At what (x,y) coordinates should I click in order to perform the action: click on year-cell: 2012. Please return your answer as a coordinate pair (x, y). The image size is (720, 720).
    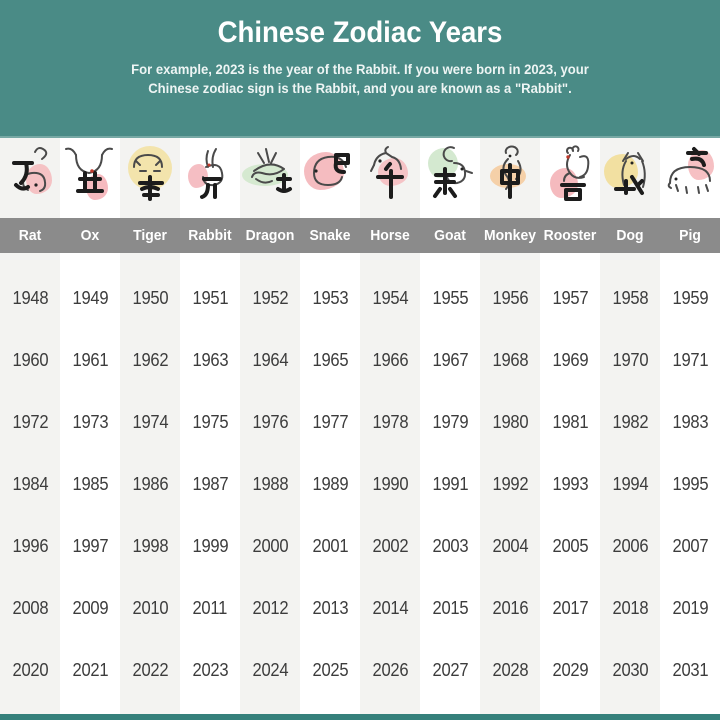
    Looking at the image, I should click on (270, 607).